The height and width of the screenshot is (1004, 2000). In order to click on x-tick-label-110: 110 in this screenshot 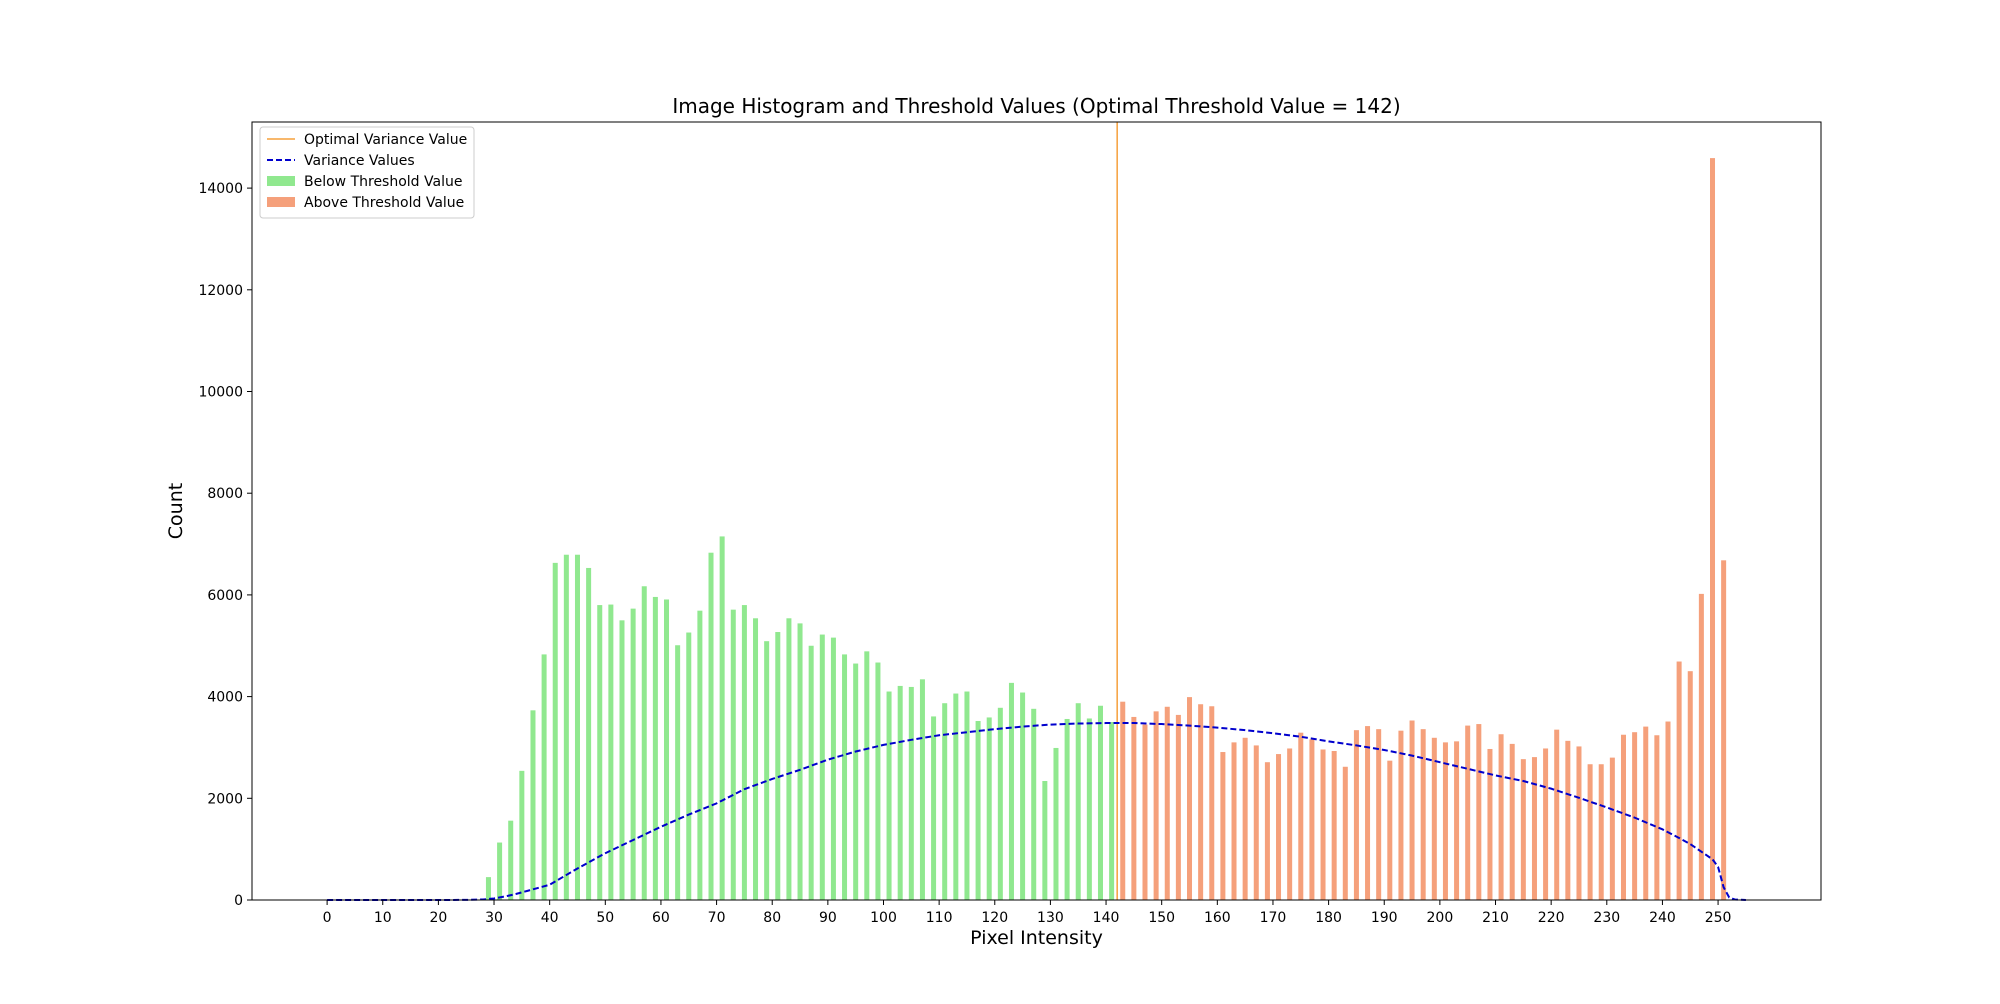, I will do `click(939, 918)`.